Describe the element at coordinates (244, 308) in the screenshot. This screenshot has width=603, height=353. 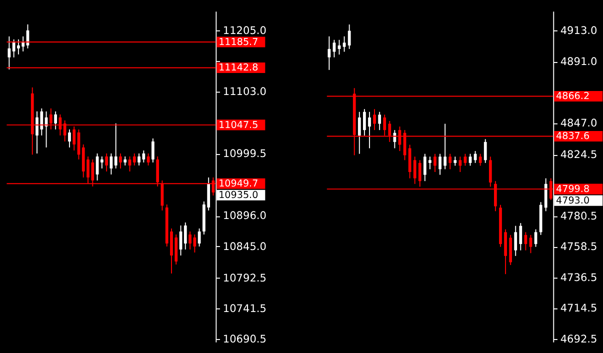
I see `y-tick-label: 10741.5` at that location.